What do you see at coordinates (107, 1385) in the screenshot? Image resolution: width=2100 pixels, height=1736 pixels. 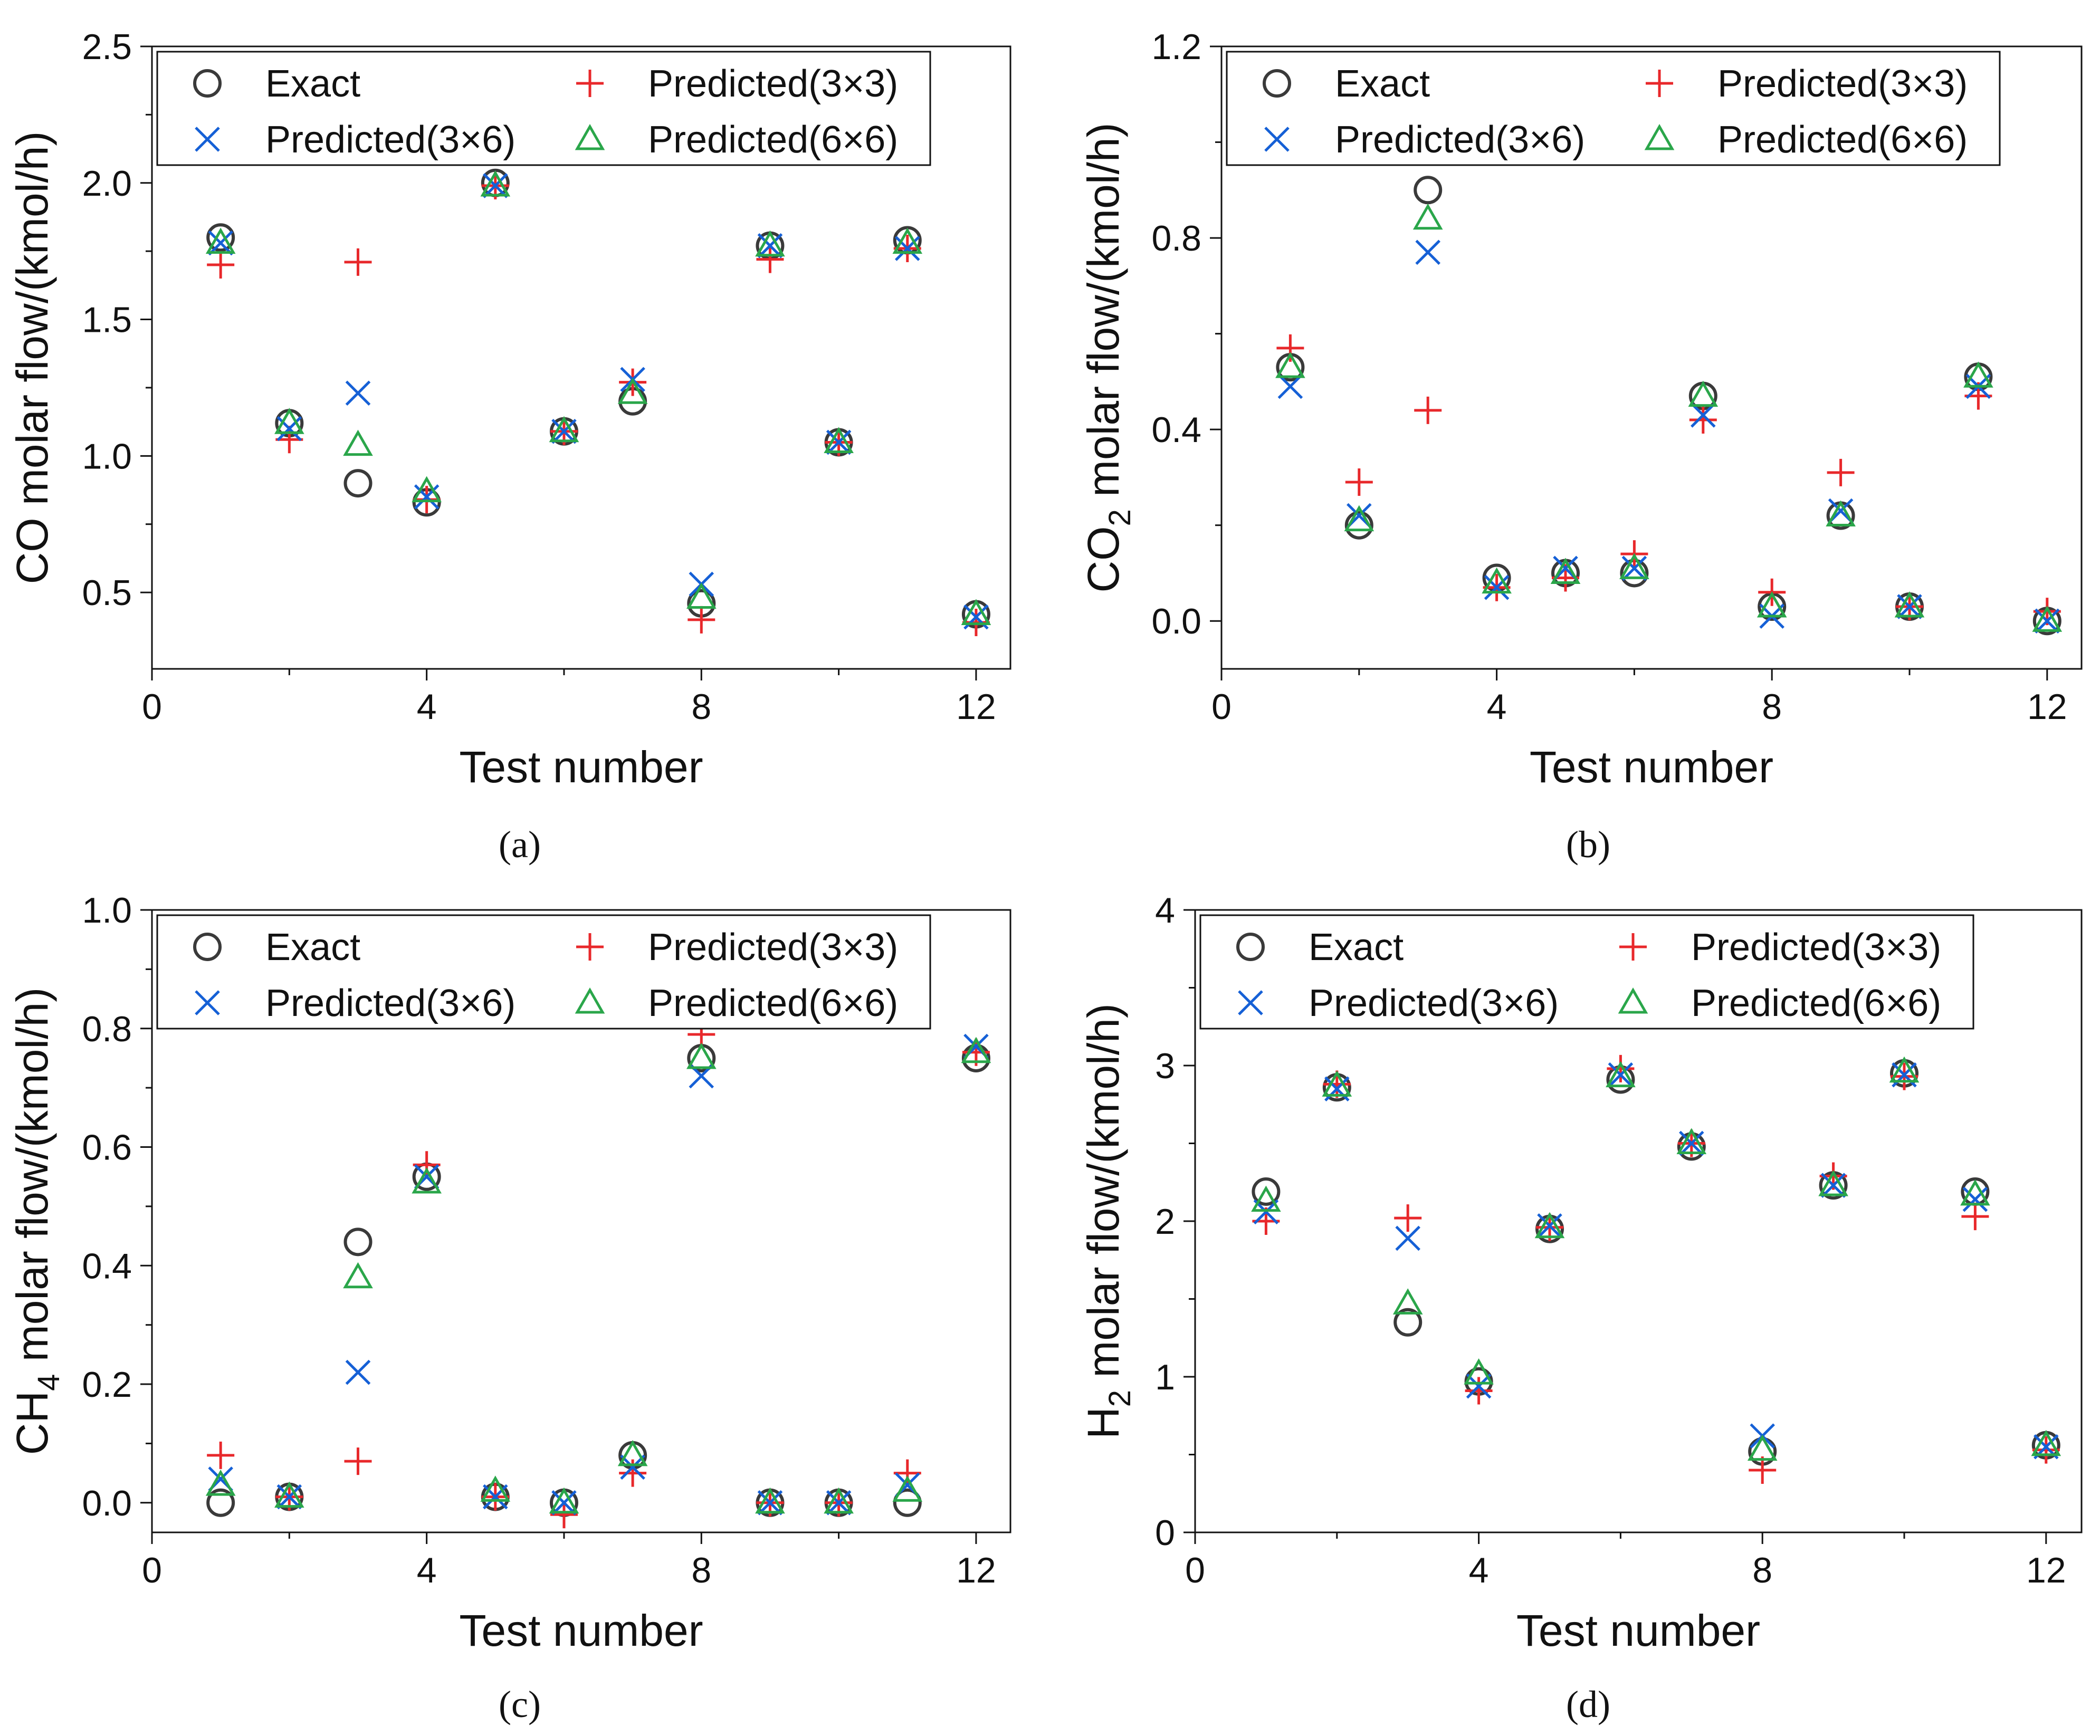 I see `y-tick-label: 0.2` at bounding box center [107, 1385].